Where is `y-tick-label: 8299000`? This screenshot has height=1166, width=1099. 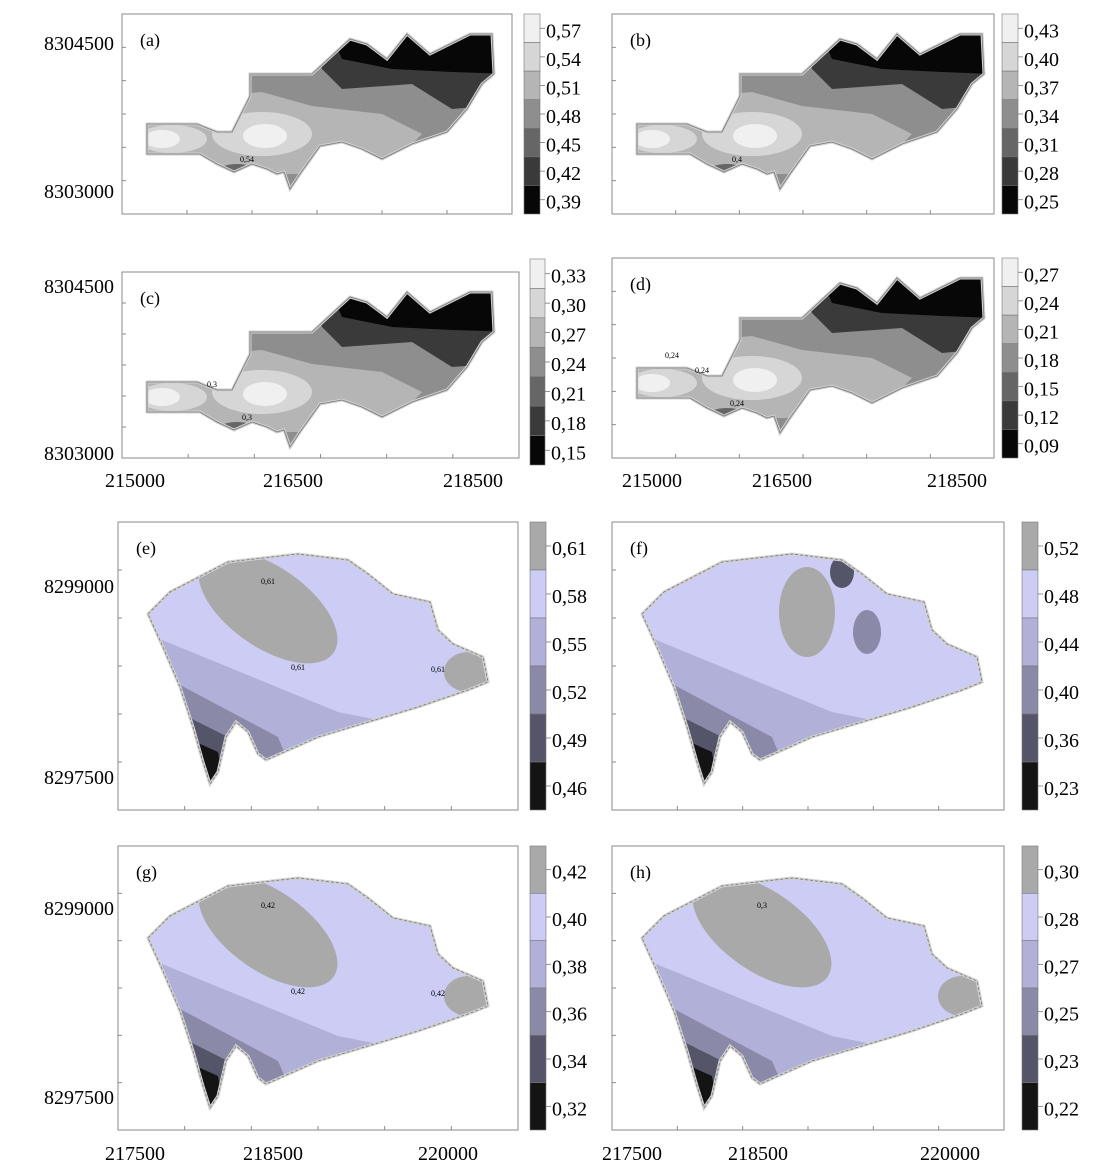
y-tick-label: 8299000 is located at coordinates (79, 587).